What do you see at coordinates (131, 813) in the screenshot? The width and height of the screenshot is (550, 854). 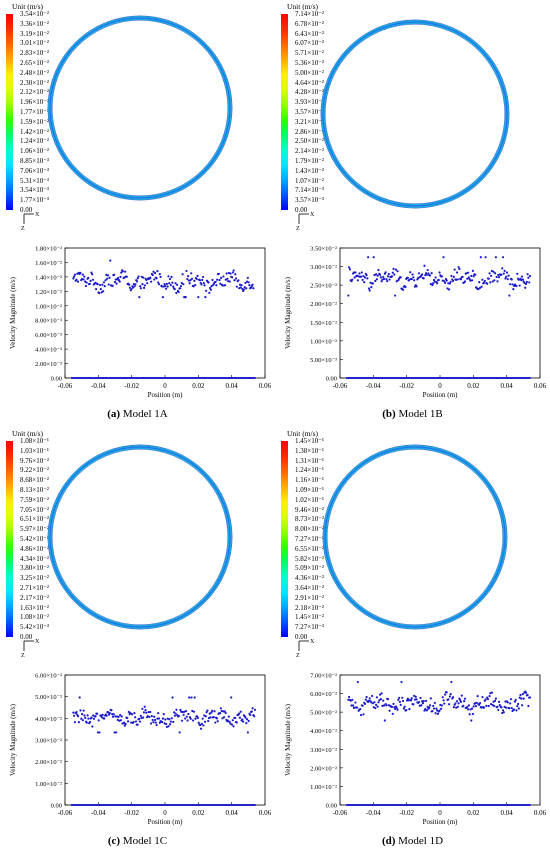 I see `x-tick-label: -0.02` at bounding box center [131, 813].